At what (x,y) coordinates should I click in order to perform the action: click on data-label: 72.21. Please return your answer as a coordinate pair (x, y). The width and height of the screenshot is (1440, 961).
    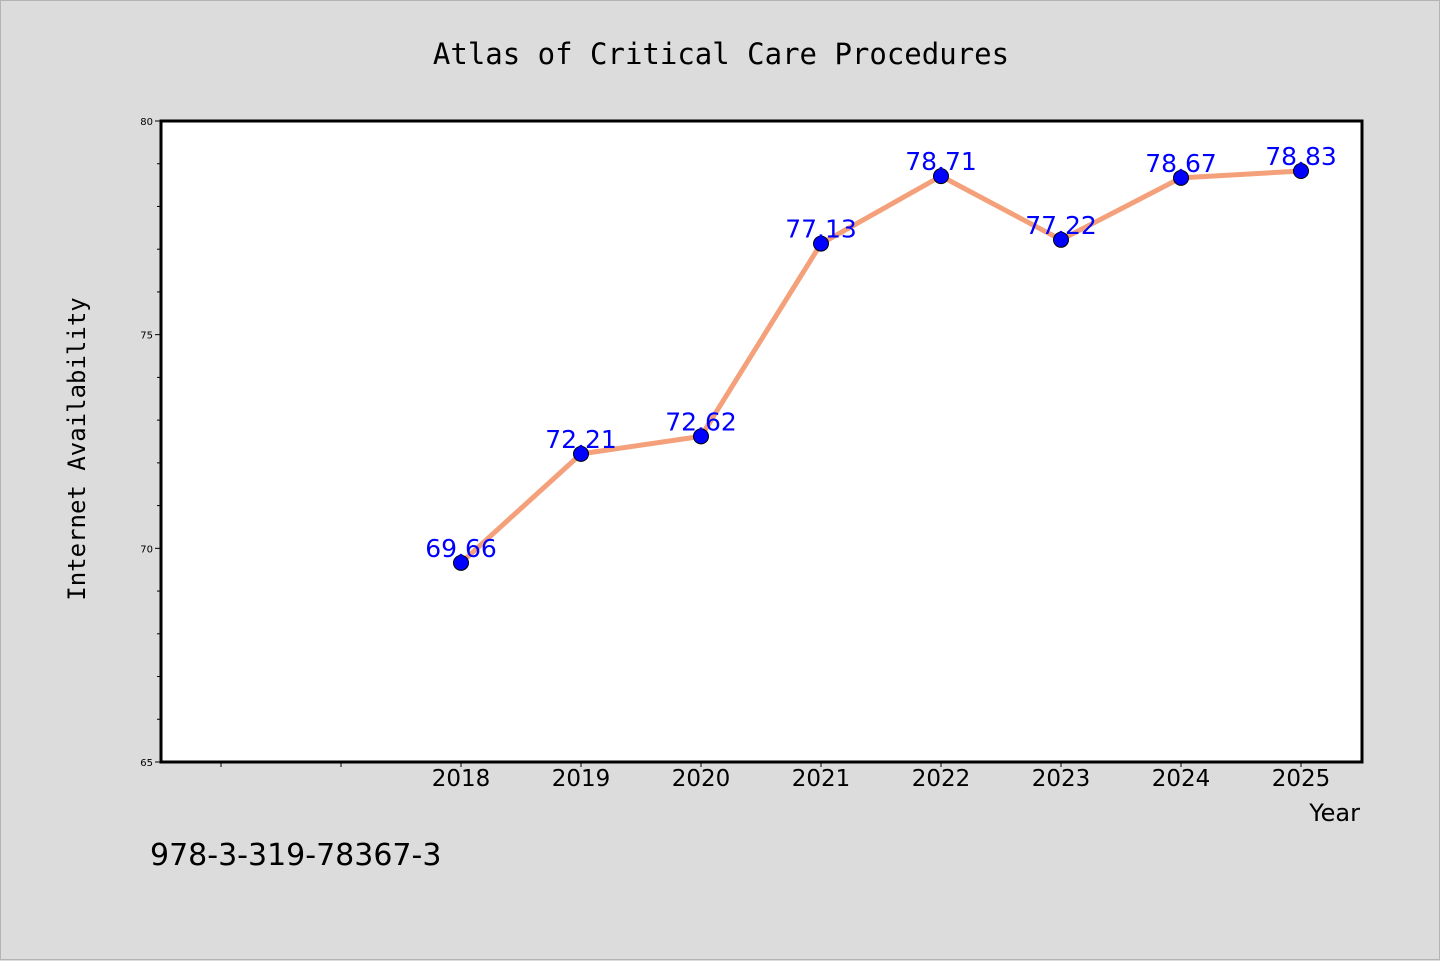
    Looking at the image, I should click on (581, 439).